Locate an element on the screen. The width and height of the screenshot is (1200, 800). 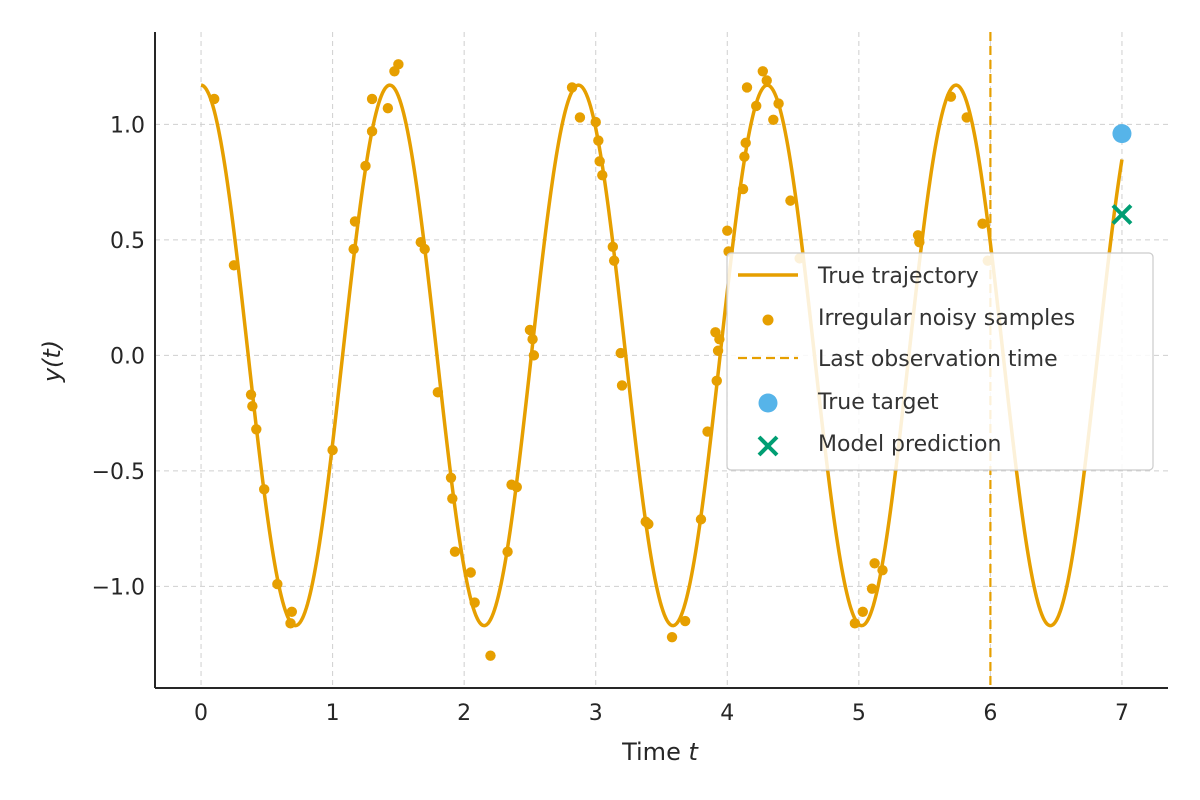
legend-swatch-target is located at coordinates (768, 403).